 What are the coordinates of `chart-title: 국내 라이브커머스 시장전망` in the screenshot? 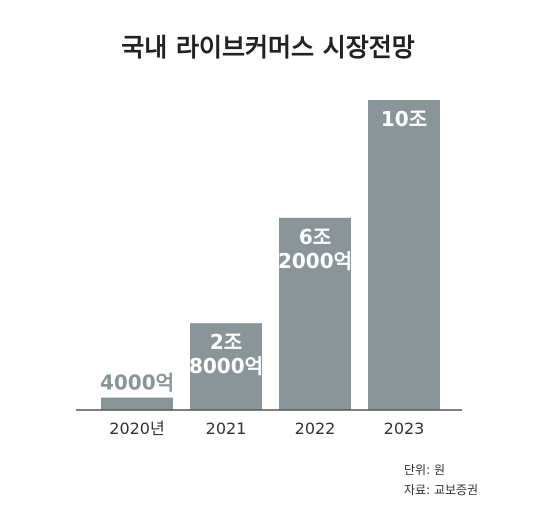 It's located at (267, 47).